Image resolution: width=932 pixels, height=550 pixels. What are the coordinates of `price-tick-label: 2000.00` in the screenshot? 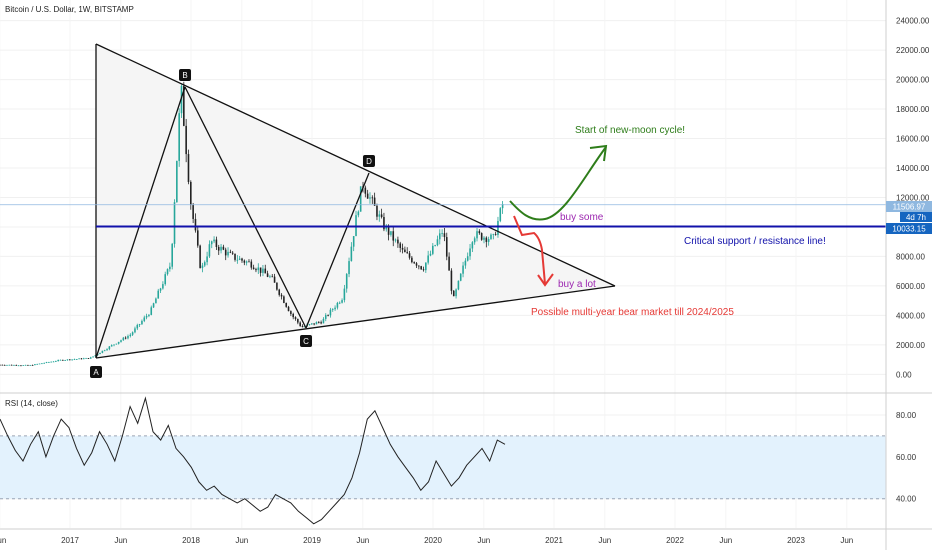 It's located at (910, 345).